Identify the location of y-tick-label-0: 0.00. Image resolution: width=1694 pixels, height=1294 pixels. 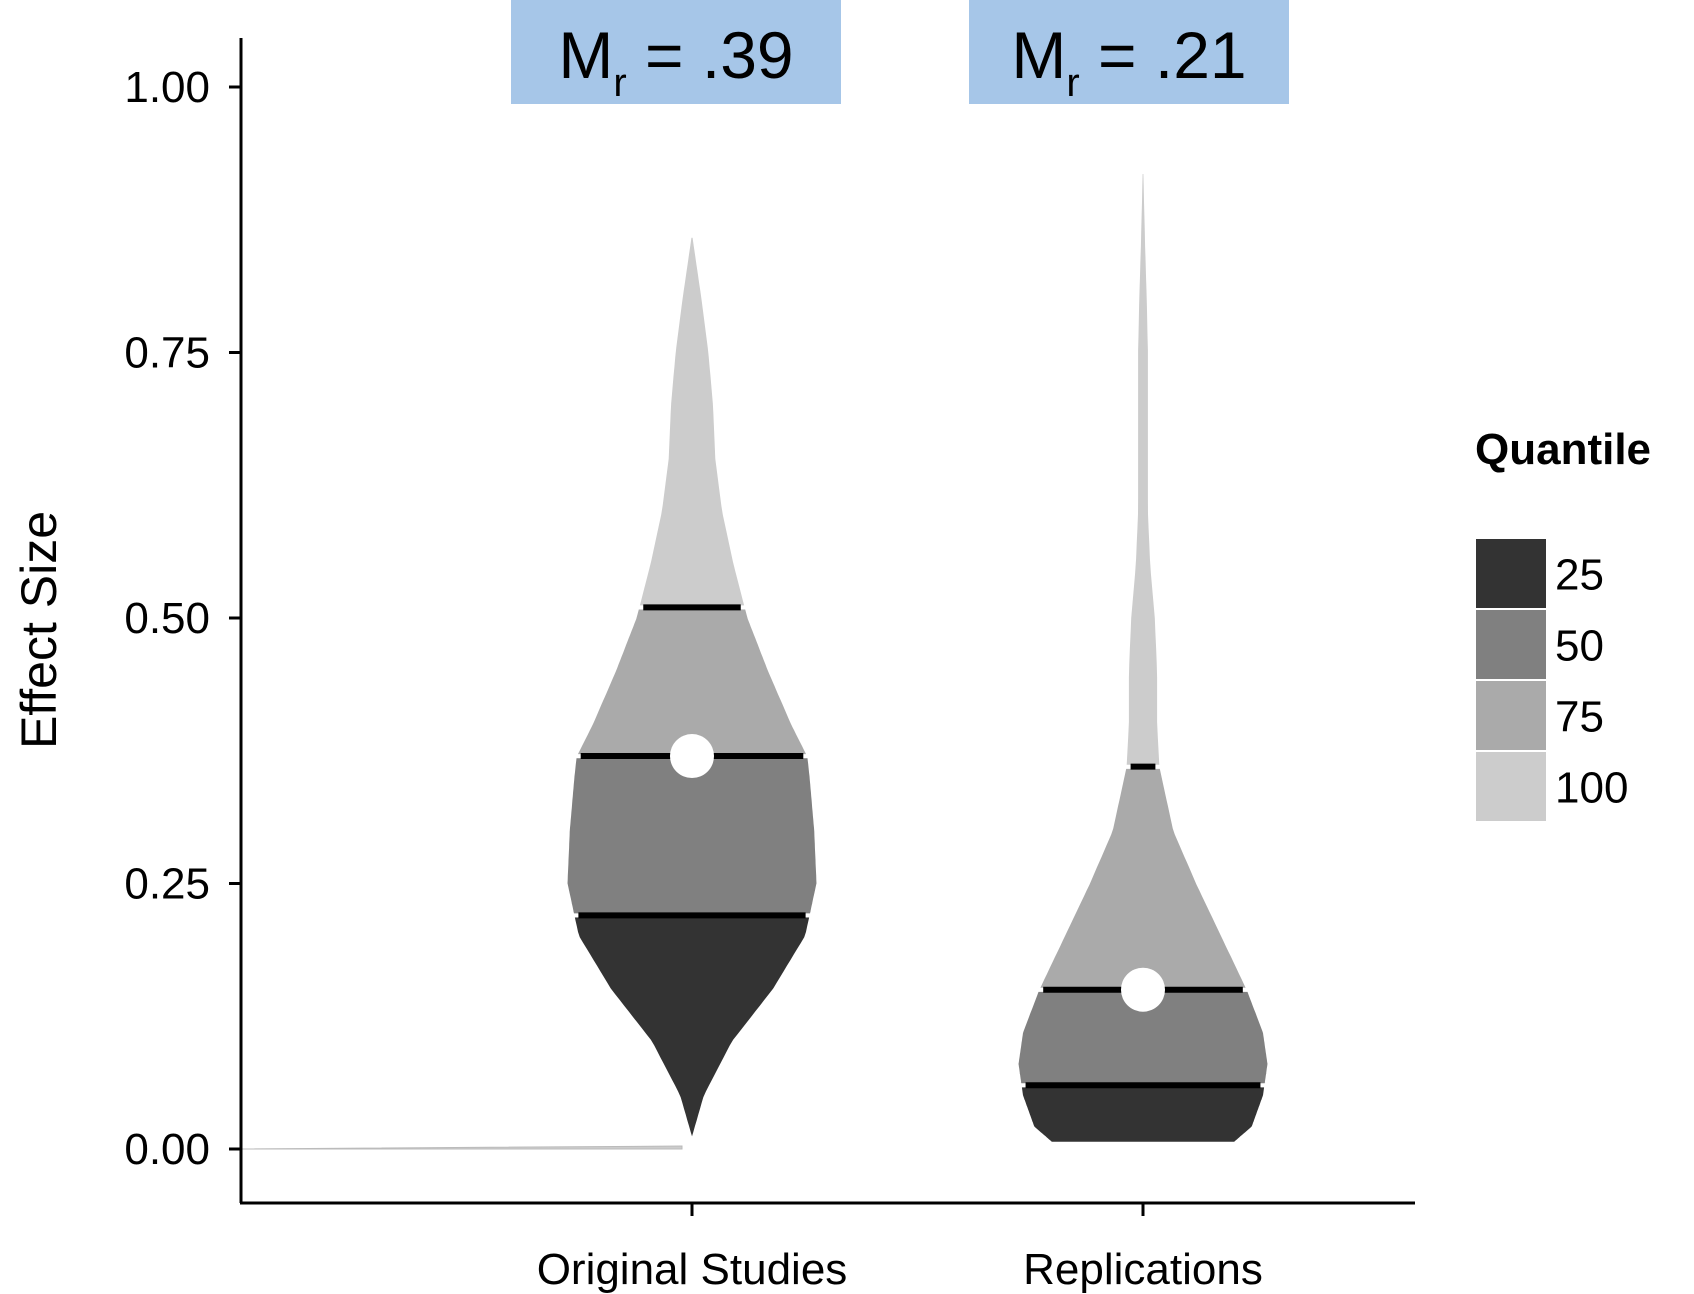
(167, 1149).